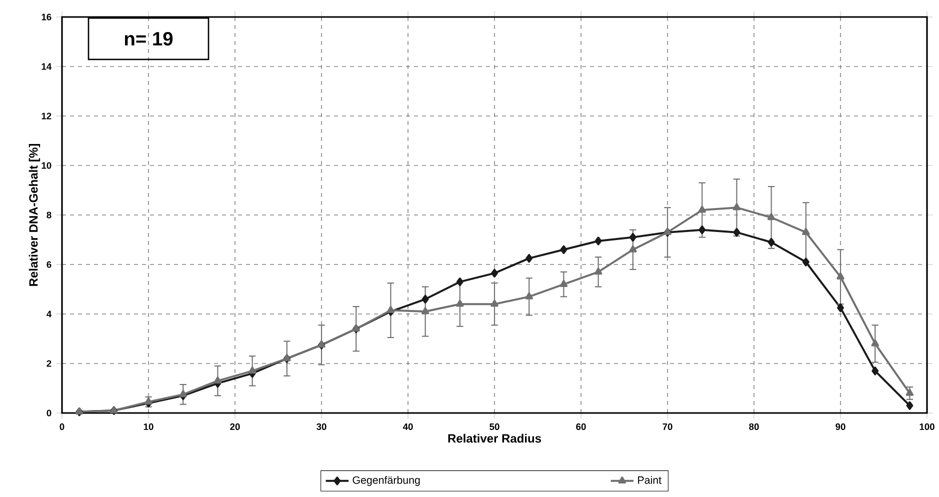  What do you see at coordinates (841, 426) in the screenshot?
I see `x-tick-label: 90` at bounding box center [841, 426].